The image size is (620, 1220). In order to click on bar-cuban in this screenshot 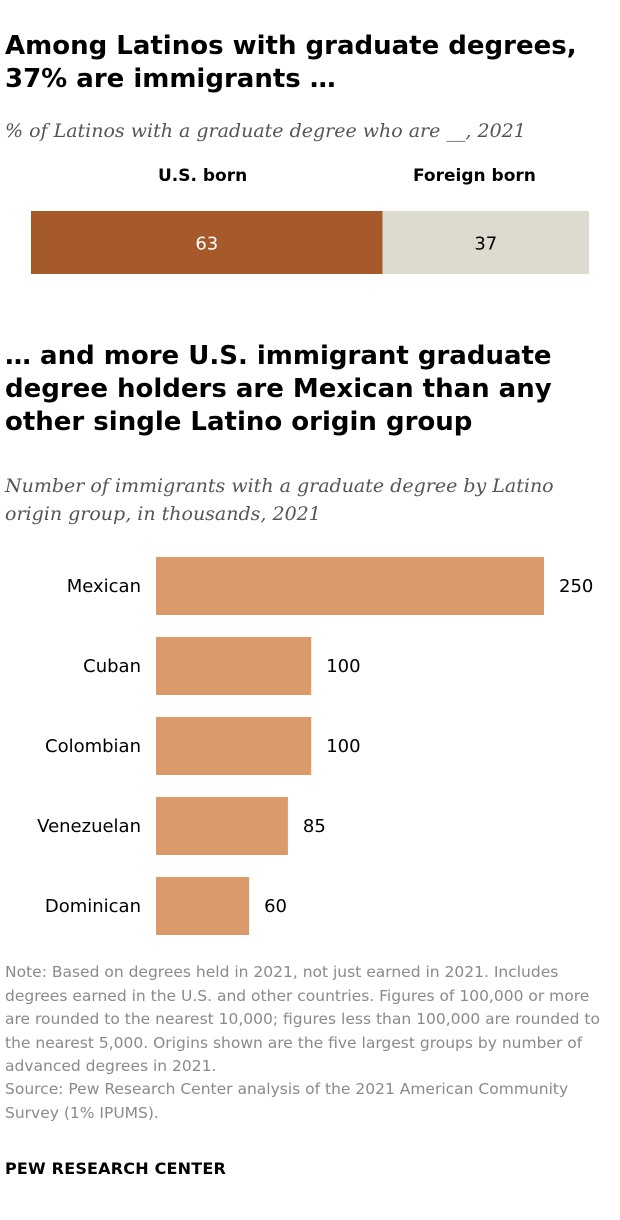, I will do `click(234, 666)`.